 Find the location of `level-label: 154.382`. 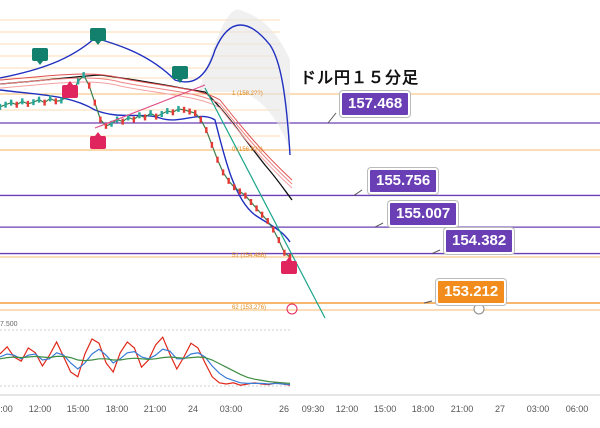

level-label: 154.382 is located at coordinates (479, 241).